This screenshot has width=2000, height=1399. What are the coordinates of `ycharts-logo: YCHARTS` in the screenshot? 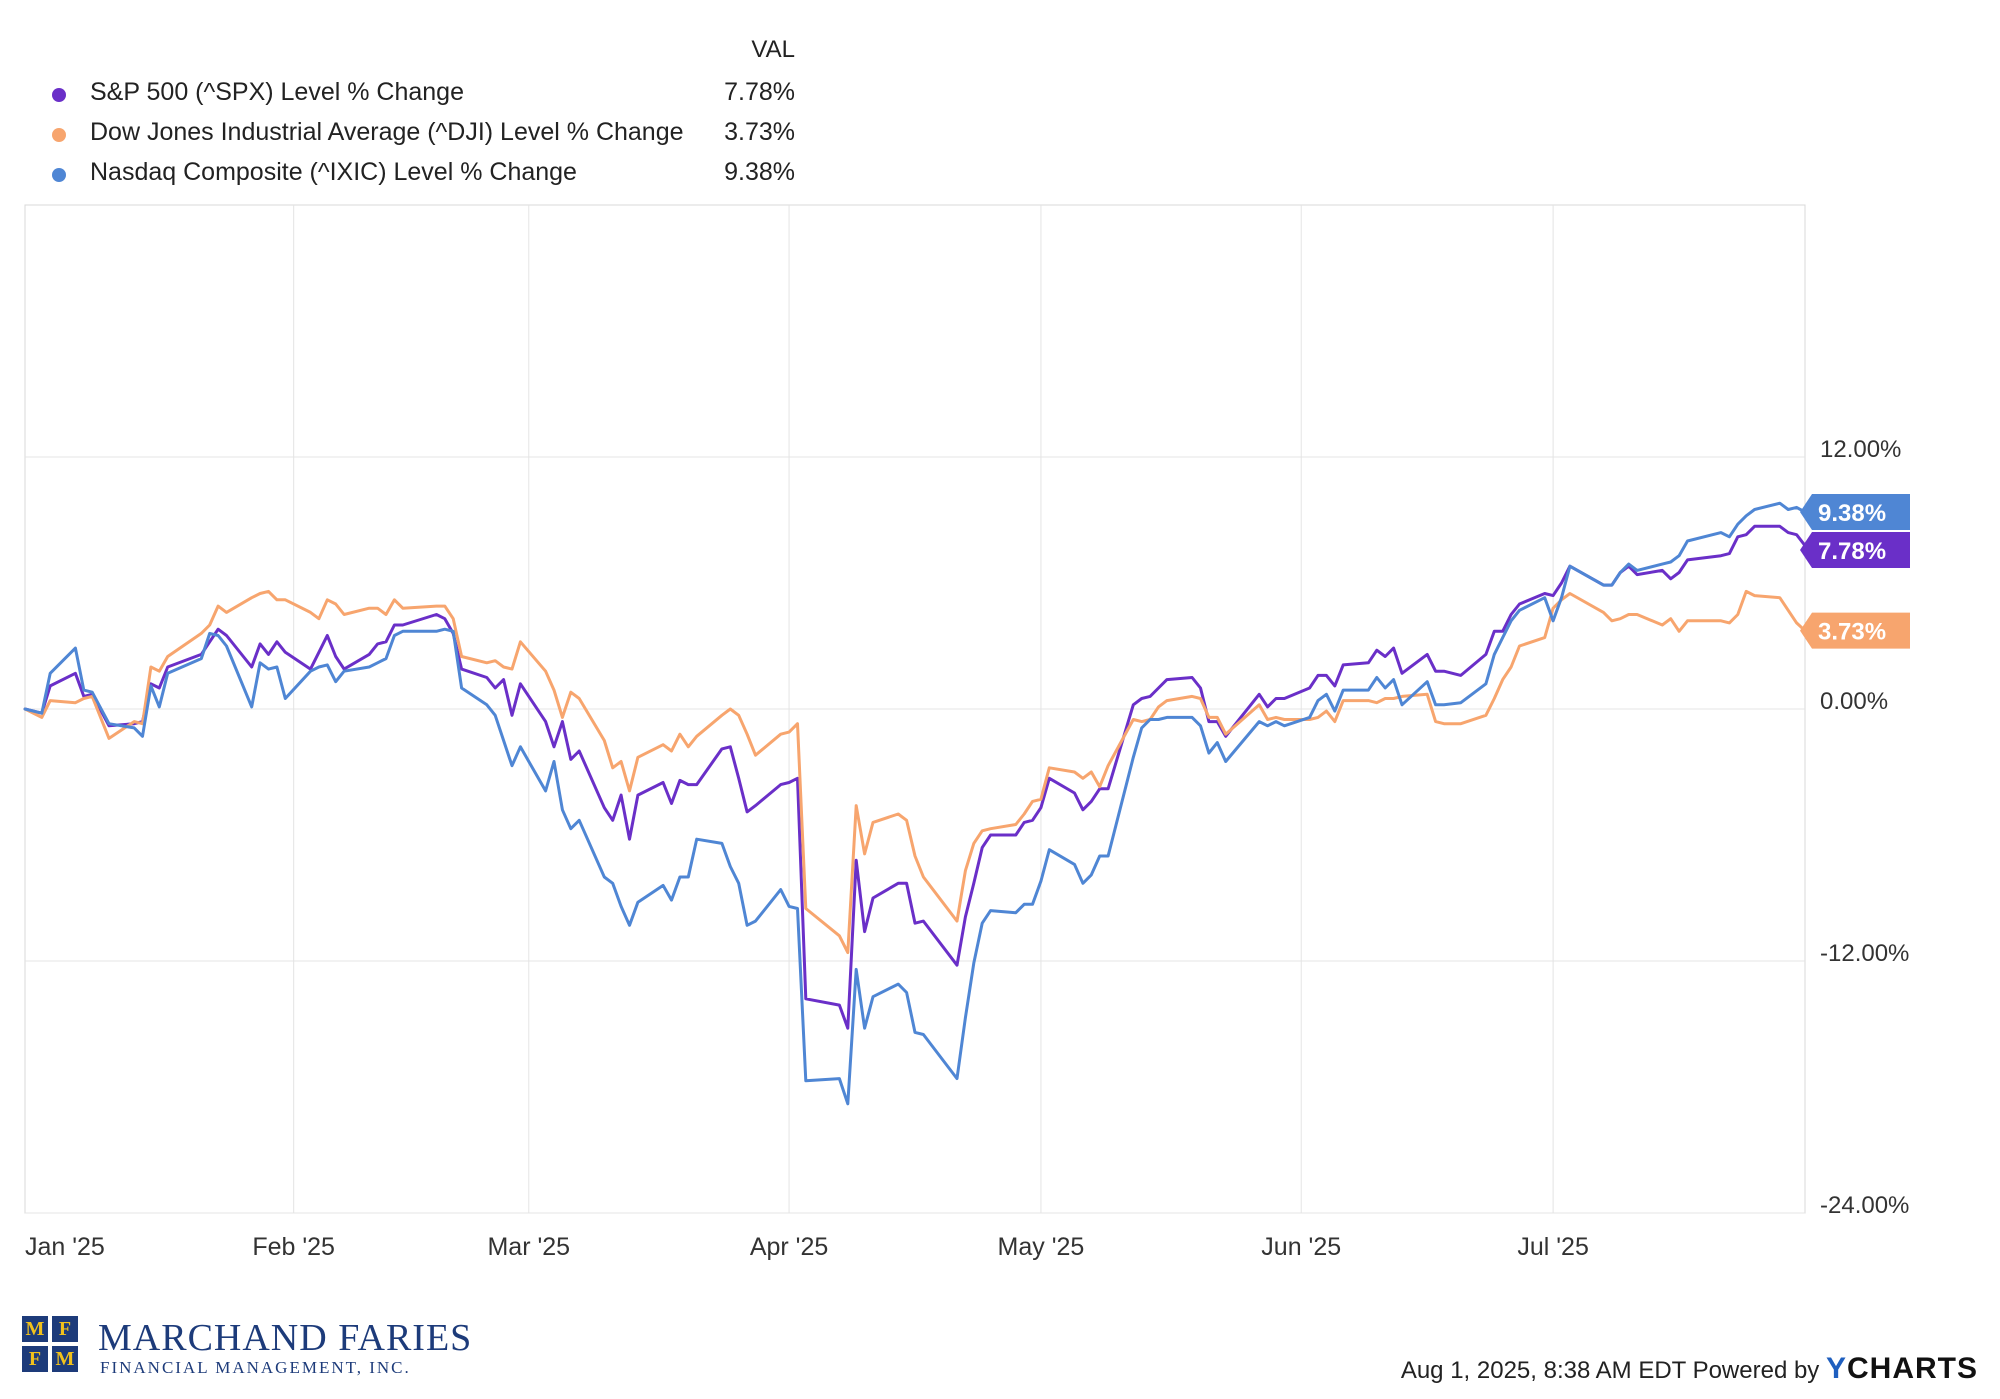 It's located at (1902, 1368).